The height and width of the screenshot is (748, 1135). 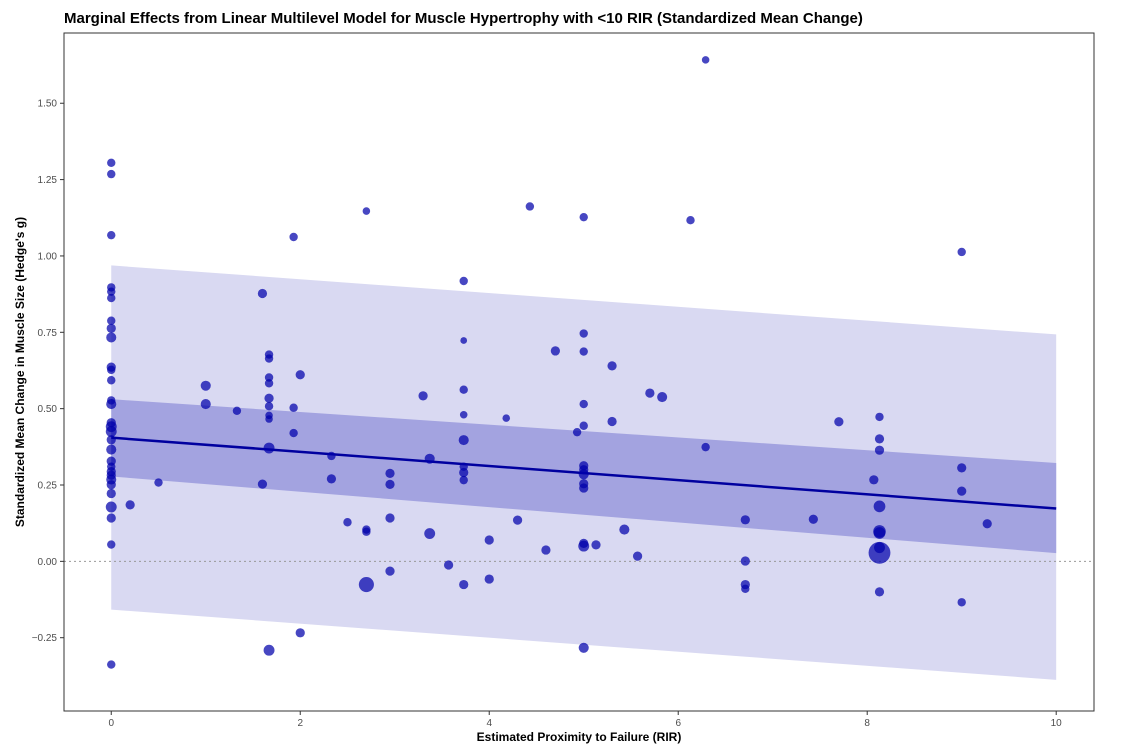 What do you see at coordinates (585, 720) in the screenshot?
I see `x-axis-ticks: 0 2 4 6 8 10` at bounding box center [585, 720].